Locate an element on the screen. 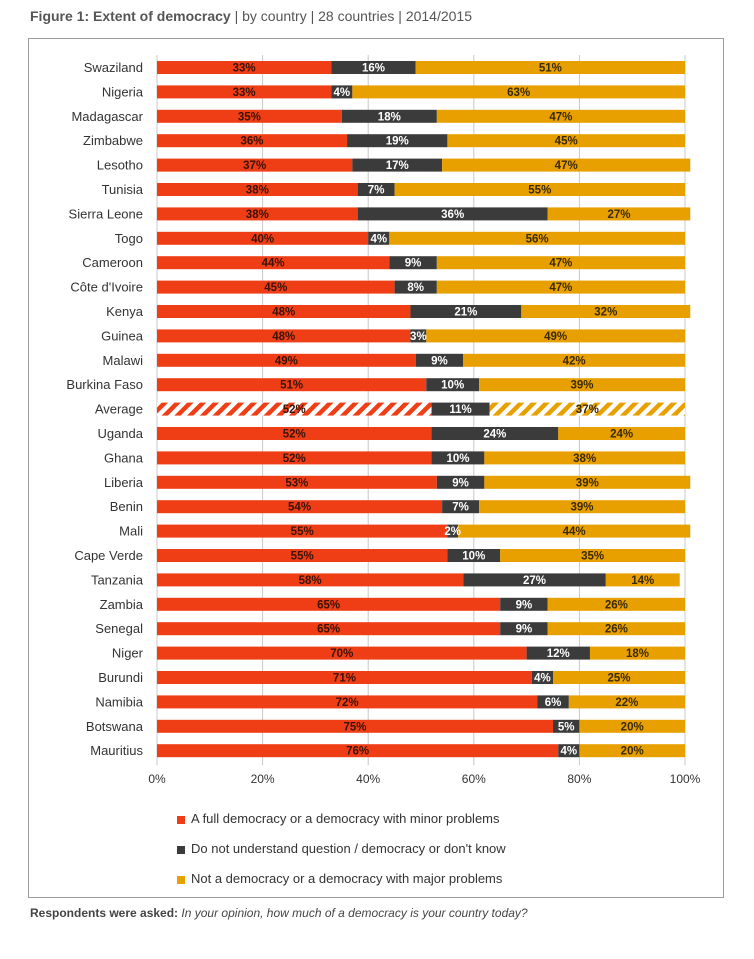  data-label: 47% is located at coordinates (566, 166).